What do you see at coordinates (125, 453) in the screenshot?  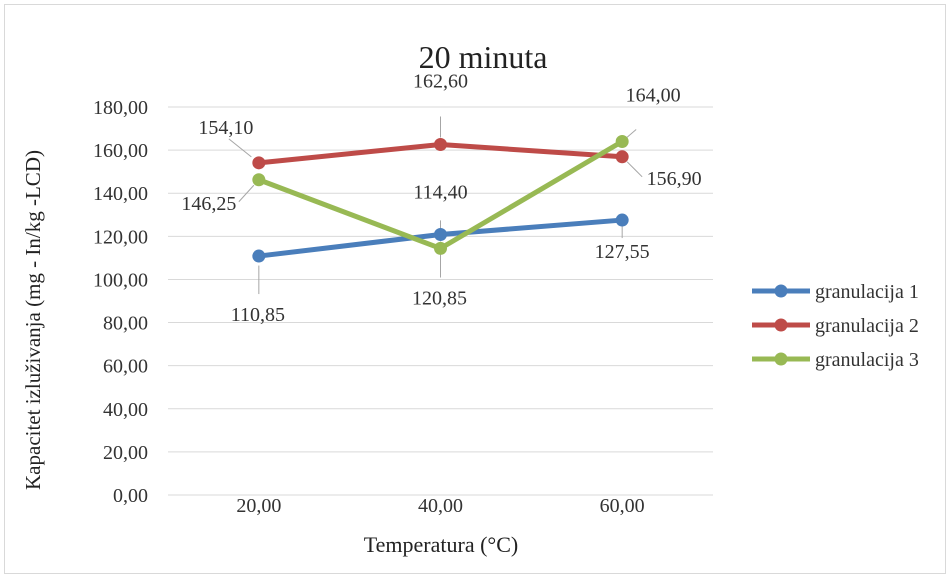 I see `y-tick-label: 20,00` at bounding box center [125, 453].